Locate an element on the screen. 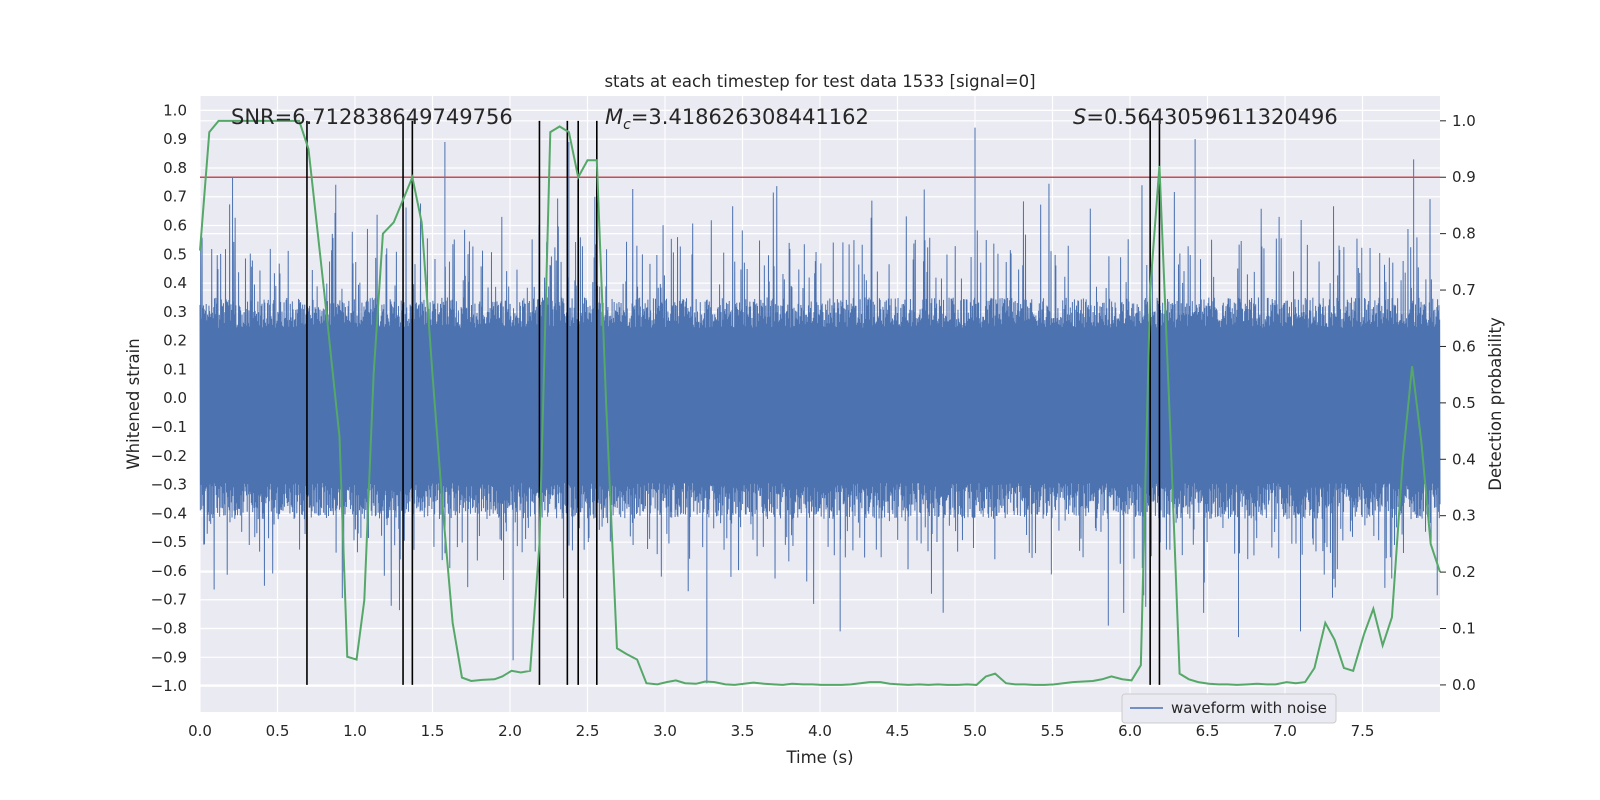 The height and width of the screenshot is (800, 1600). y-tick-label: 0.2 is located at coordinates (175, 341).